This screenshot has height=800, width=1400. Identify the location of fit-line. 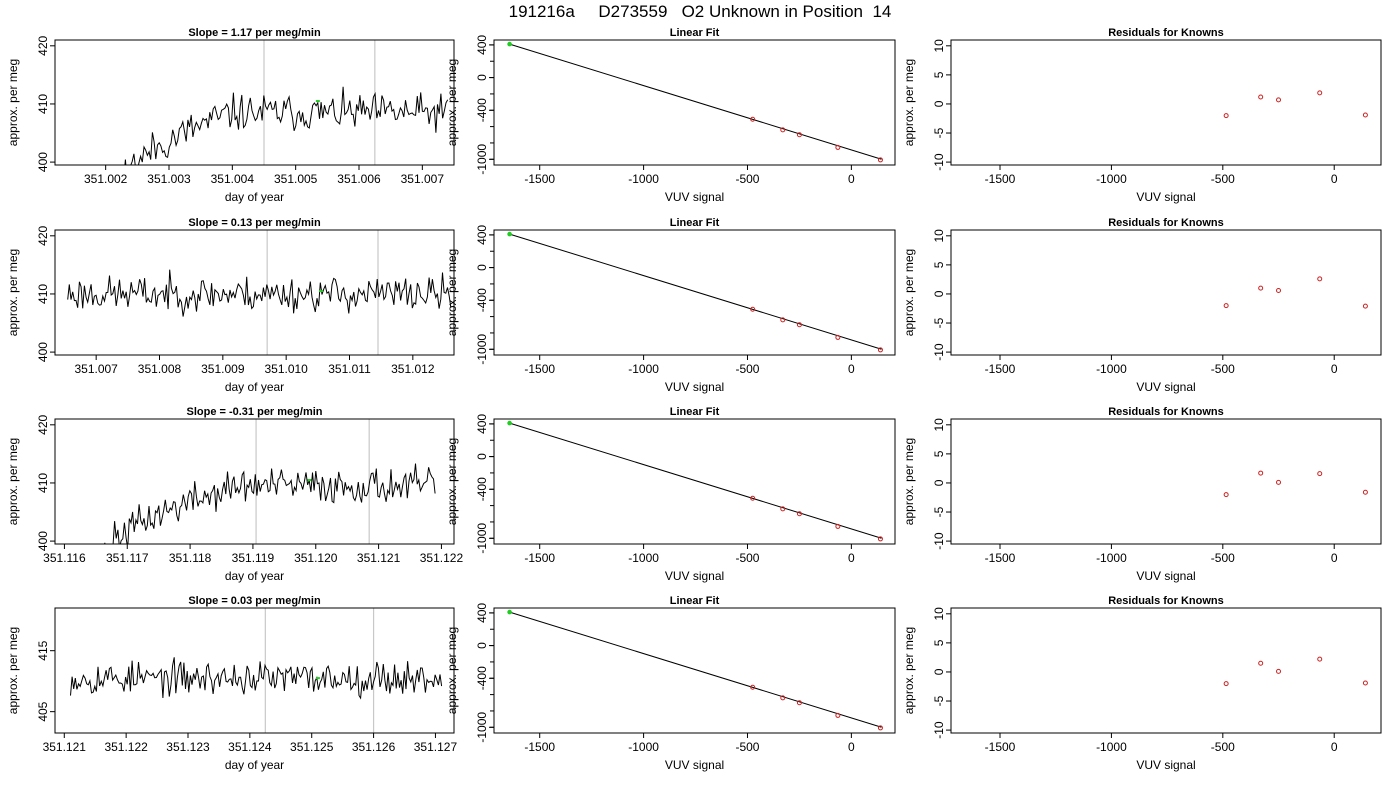
(695, 480).